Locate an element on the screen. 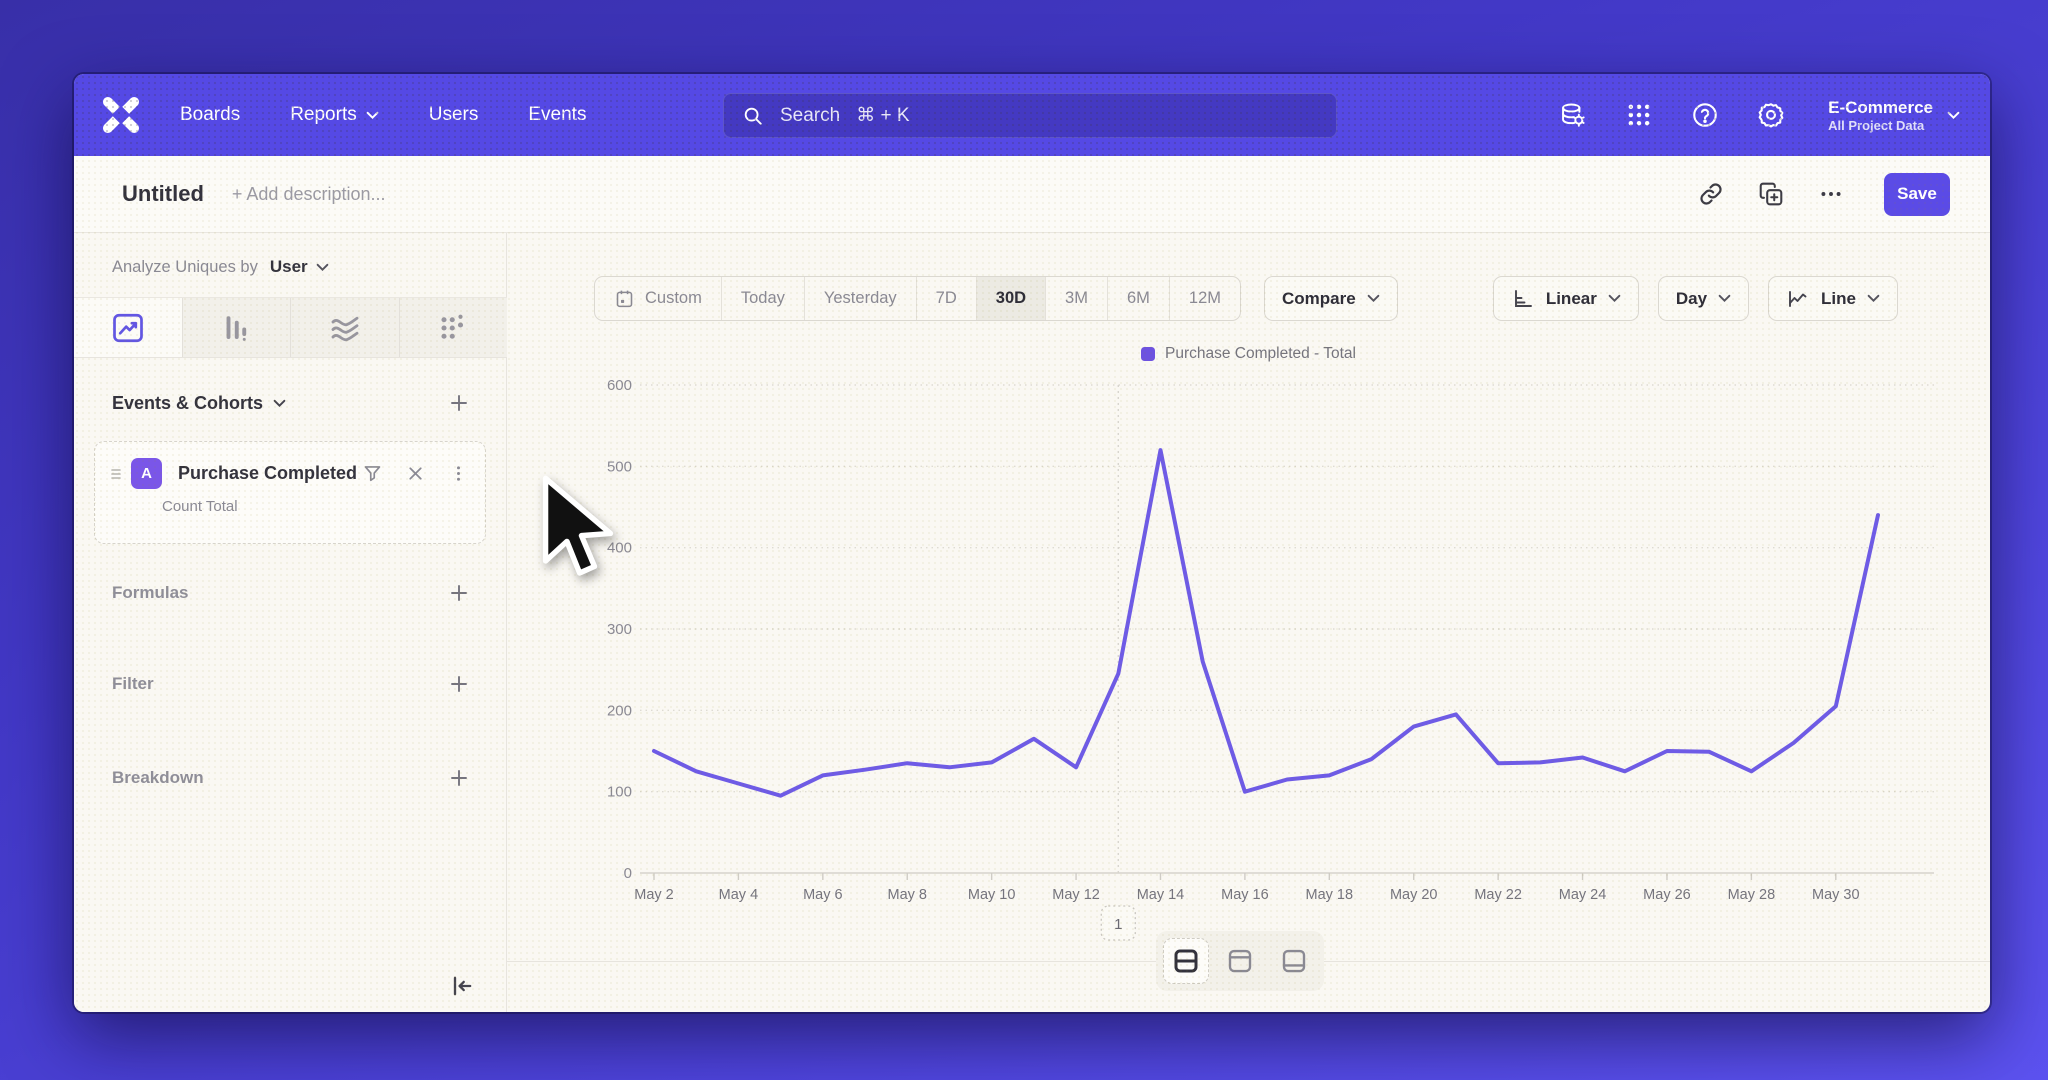 The width and height of the screenshot is (2048, 1080). remove-event-icon is located at coordinates (415, 473).